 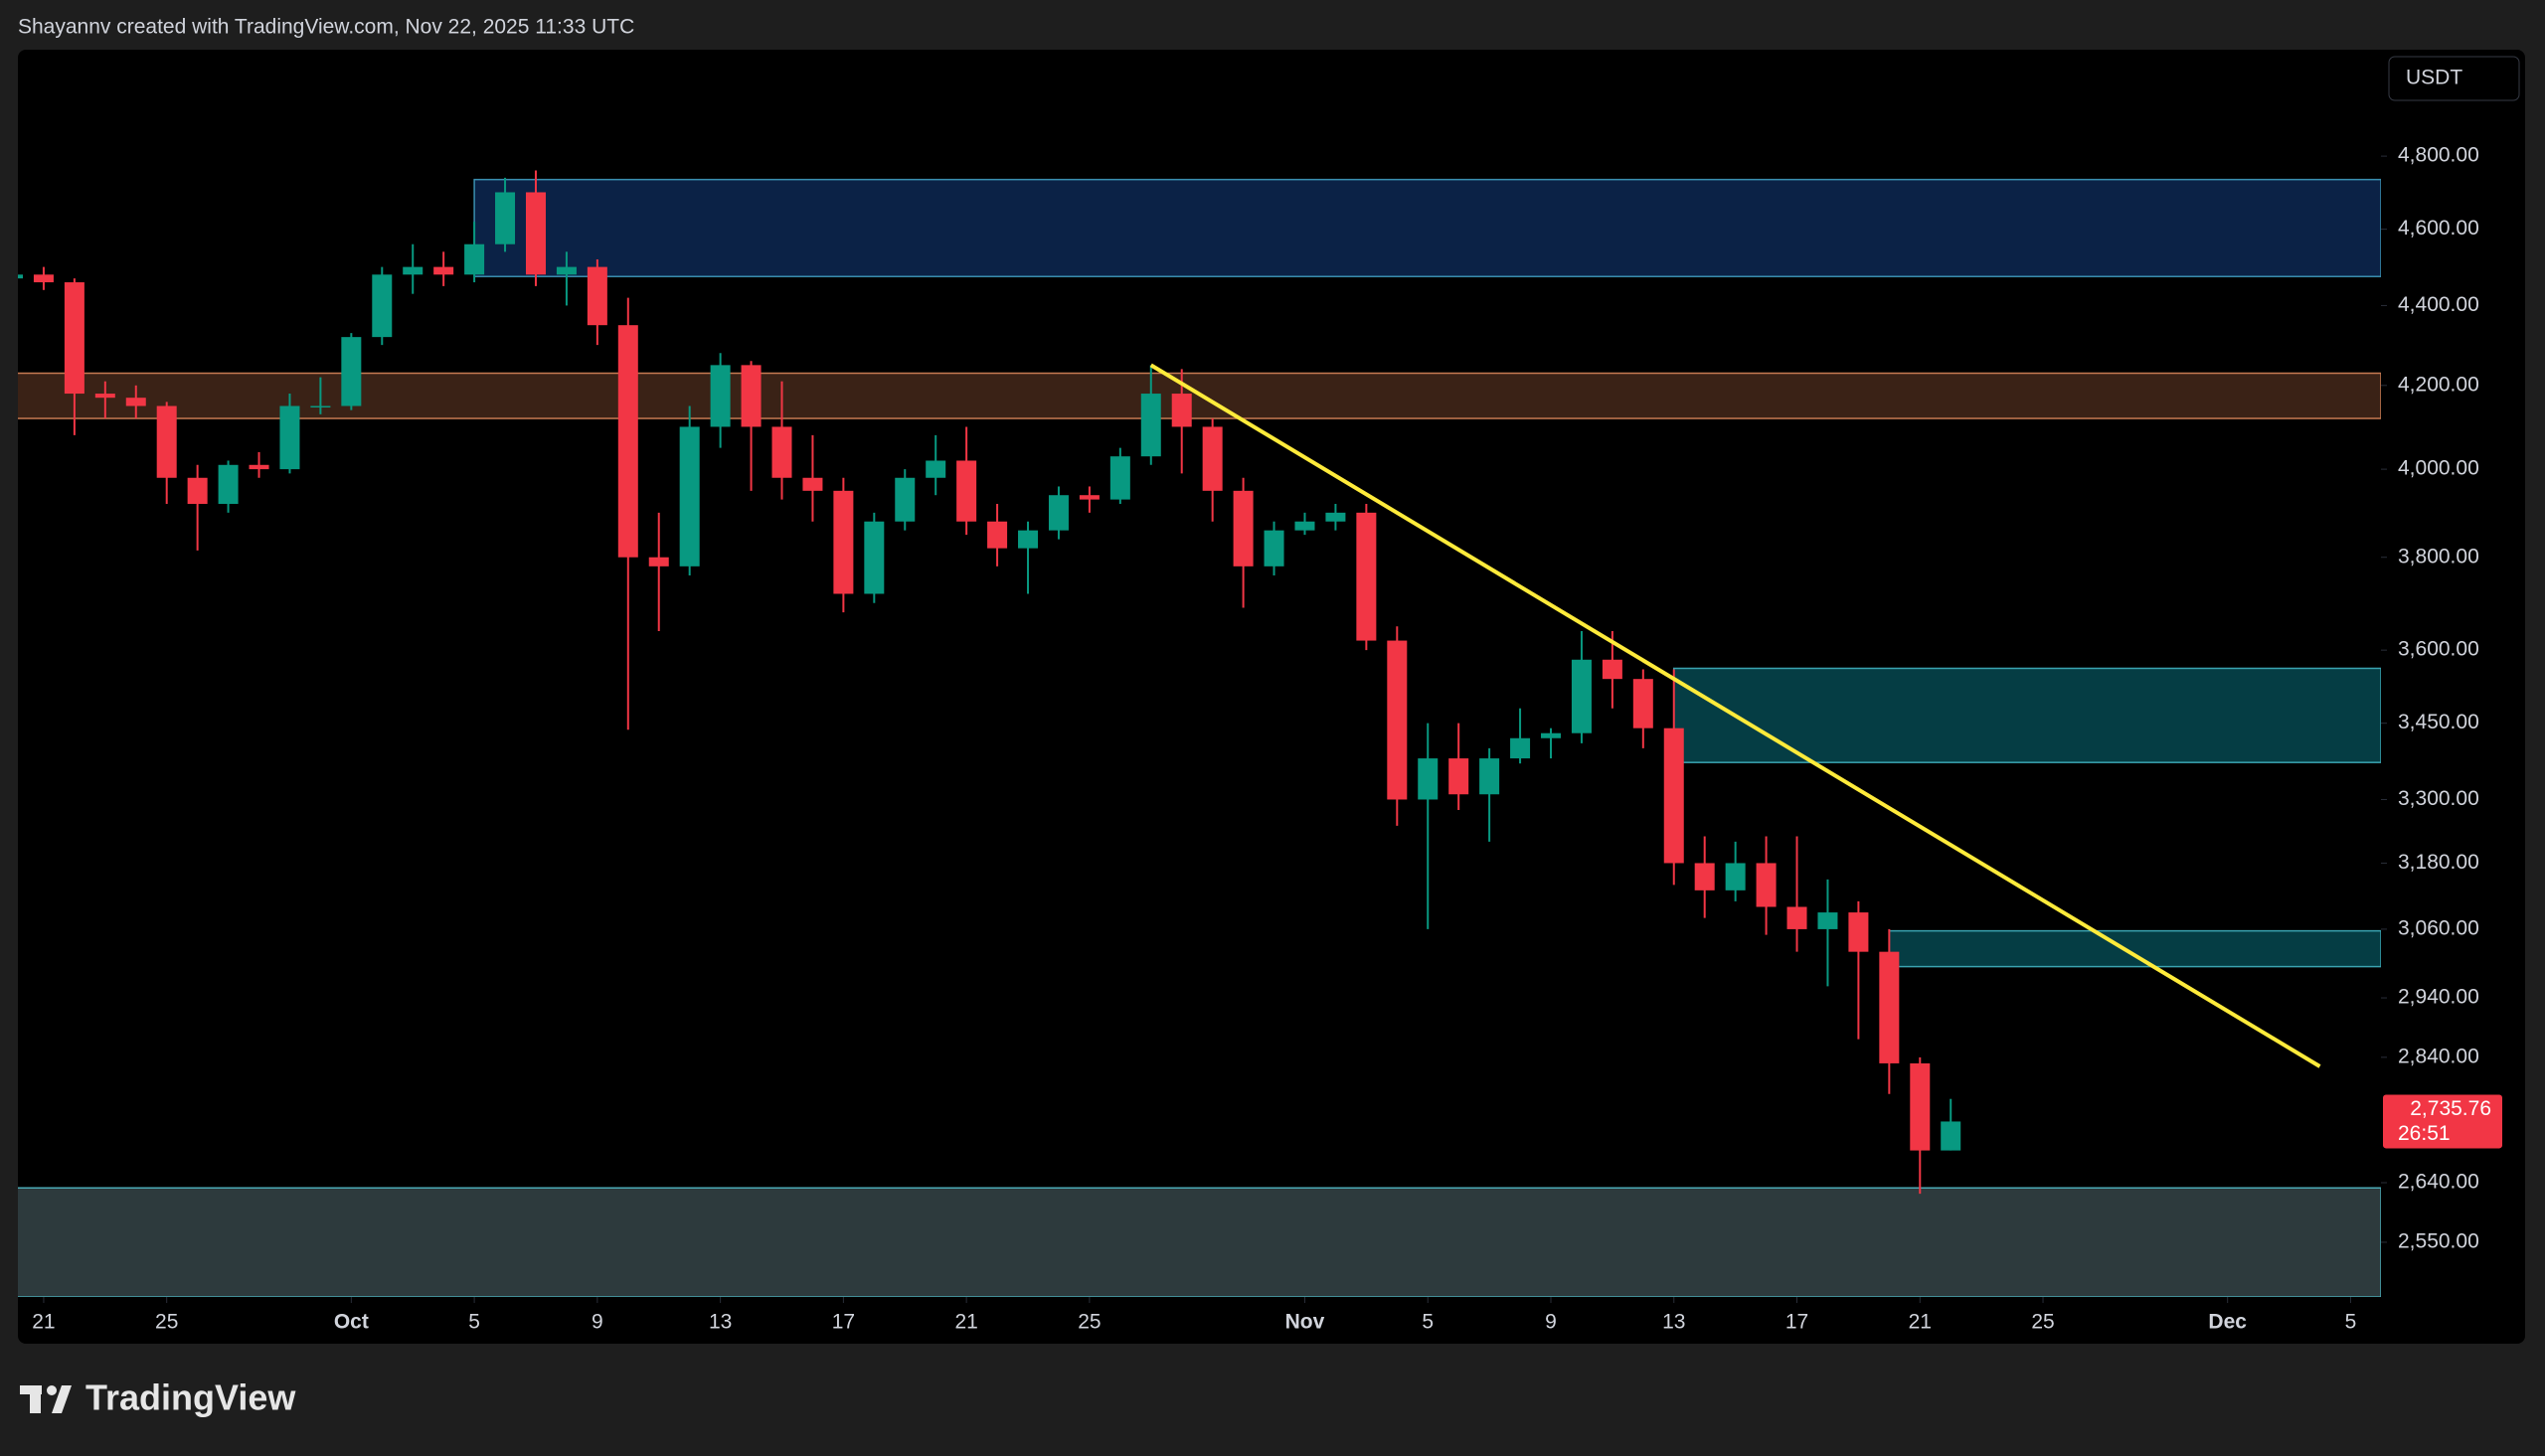 I want to click on y-tick-label: 4,000.00, so click(x=2438, y=468).